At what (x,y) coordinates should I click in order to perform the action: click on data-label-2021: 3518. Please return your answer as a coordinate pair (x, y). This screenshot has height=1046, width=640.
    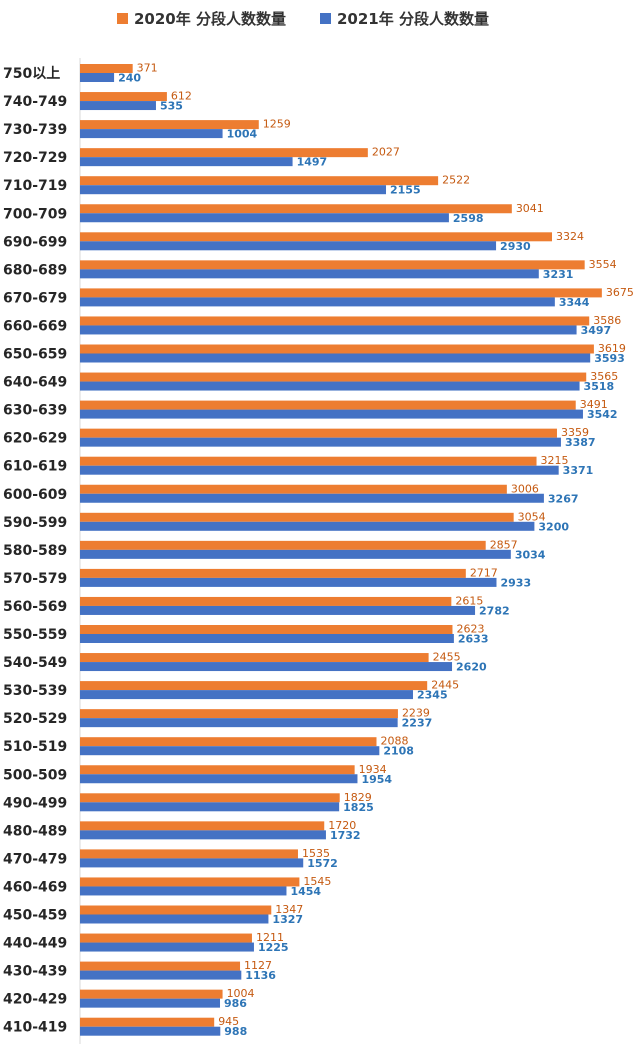
    Looking at the image, I should click on (599, 386).